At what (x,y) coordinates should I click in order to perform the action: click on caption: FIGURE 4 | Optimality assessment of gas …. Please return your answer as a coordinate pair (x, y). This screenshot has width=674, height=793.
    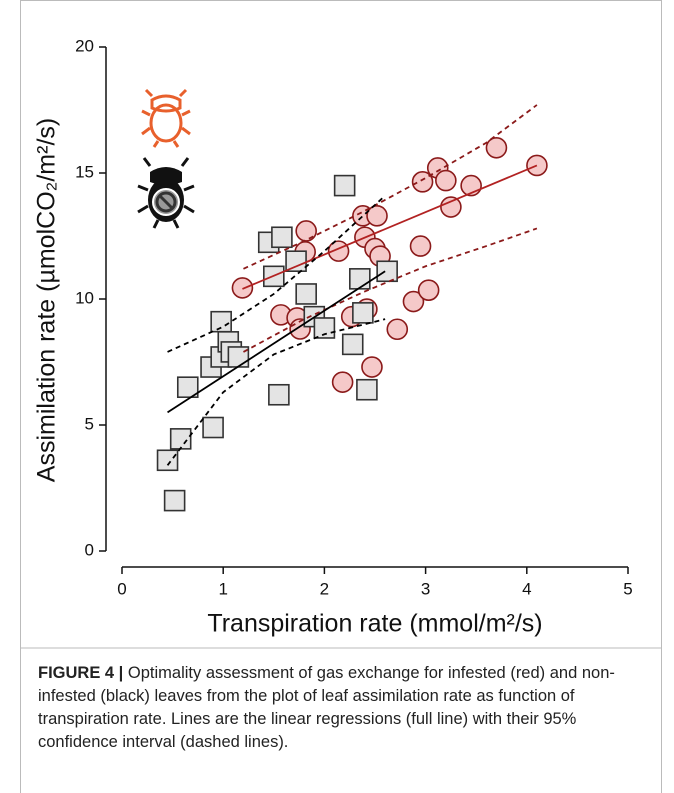
    Looking at the image, I should click on (338, 708).